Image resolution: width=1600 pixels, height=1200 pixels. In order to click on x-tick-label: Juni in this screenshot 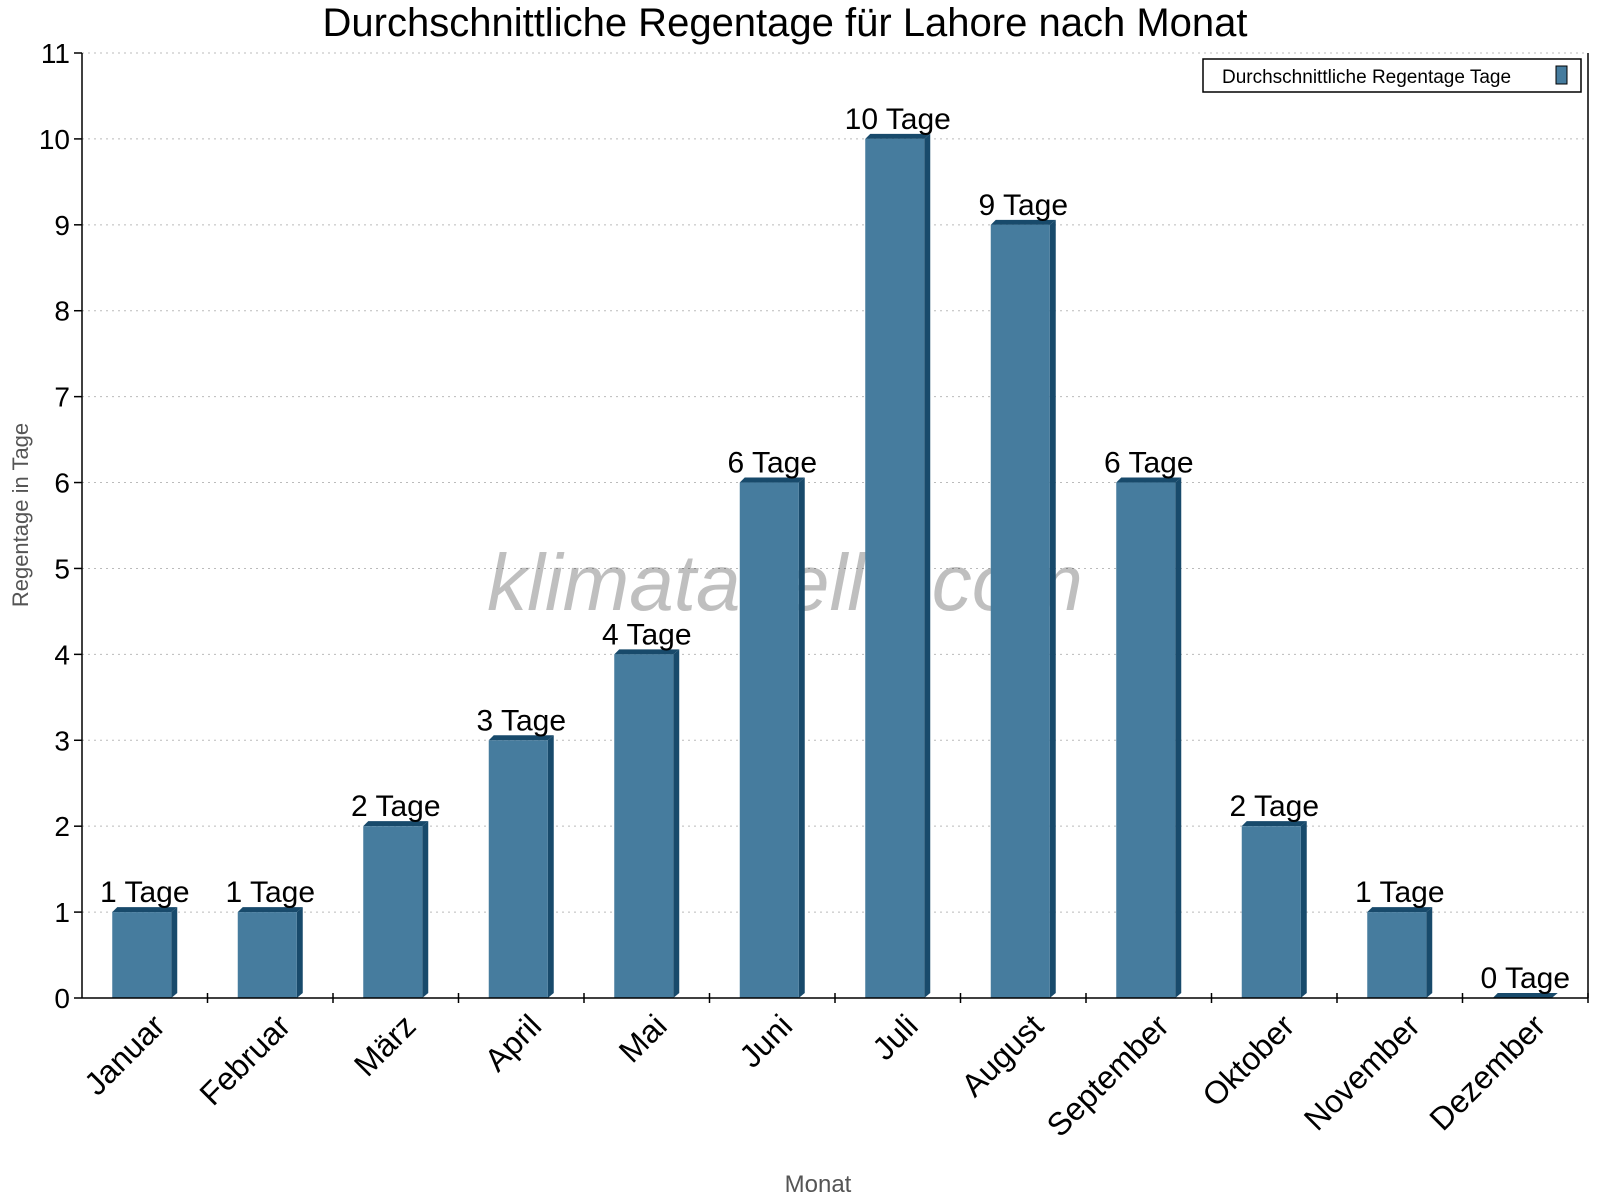, I will do `click(765, 1040)`.